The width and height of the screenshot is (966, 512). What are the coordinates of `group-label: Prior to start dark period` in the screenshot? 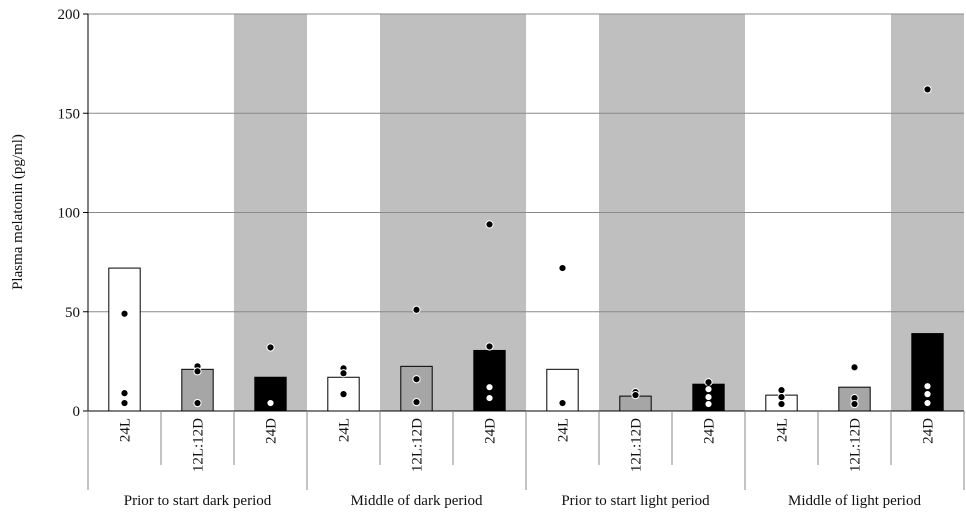 It's located at (198, 501).